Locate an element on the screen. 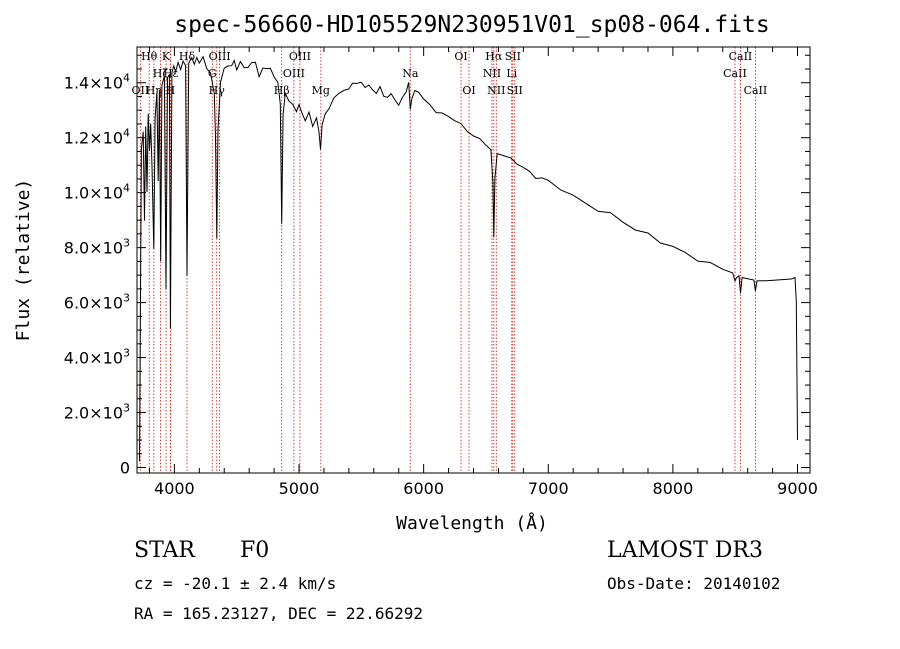 The width and height of the screenshot is (900, 649). redshift-text: cz = -20.1 ± 2.4 km/s is located at coordinates (235, 583).